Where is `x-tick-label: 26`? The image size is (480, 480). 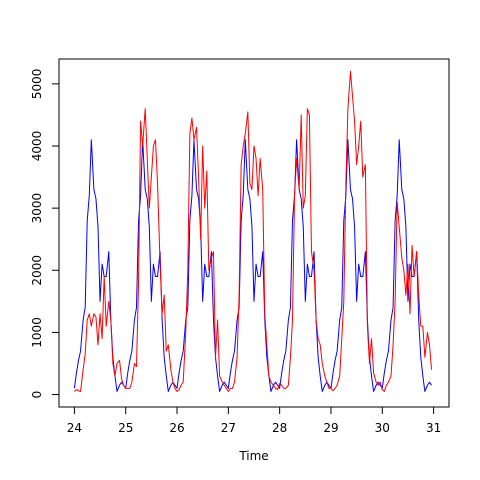 x-tick-label: 26 is located at coordinates (176, 428).